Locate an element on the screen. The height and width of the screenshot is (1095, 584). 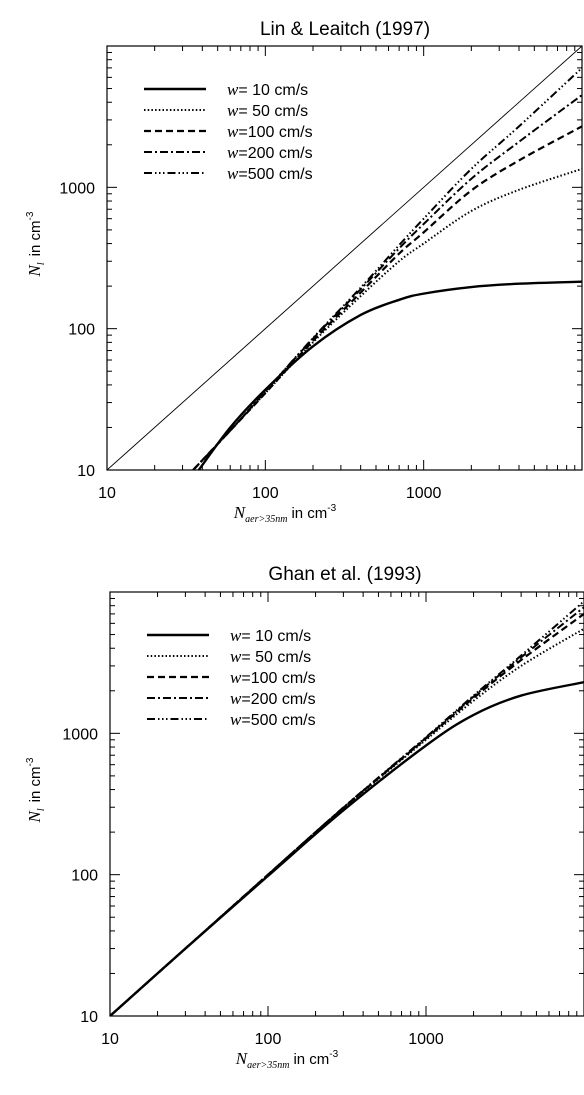
chart-title: Ghan et al. (1993) is located at coordinates (344, 574).